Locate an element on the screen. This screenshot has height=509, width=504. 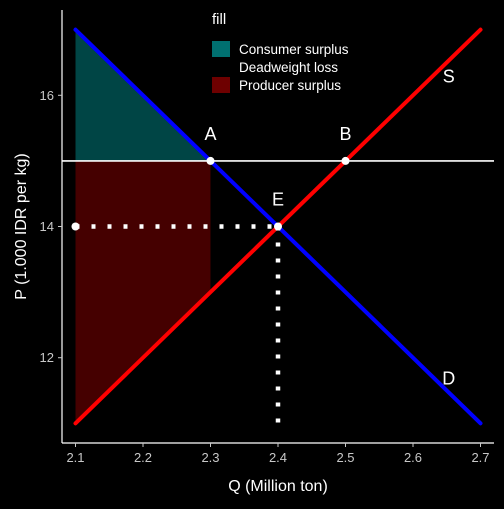
producer-surplus-area is located at coordinates (143, 292).